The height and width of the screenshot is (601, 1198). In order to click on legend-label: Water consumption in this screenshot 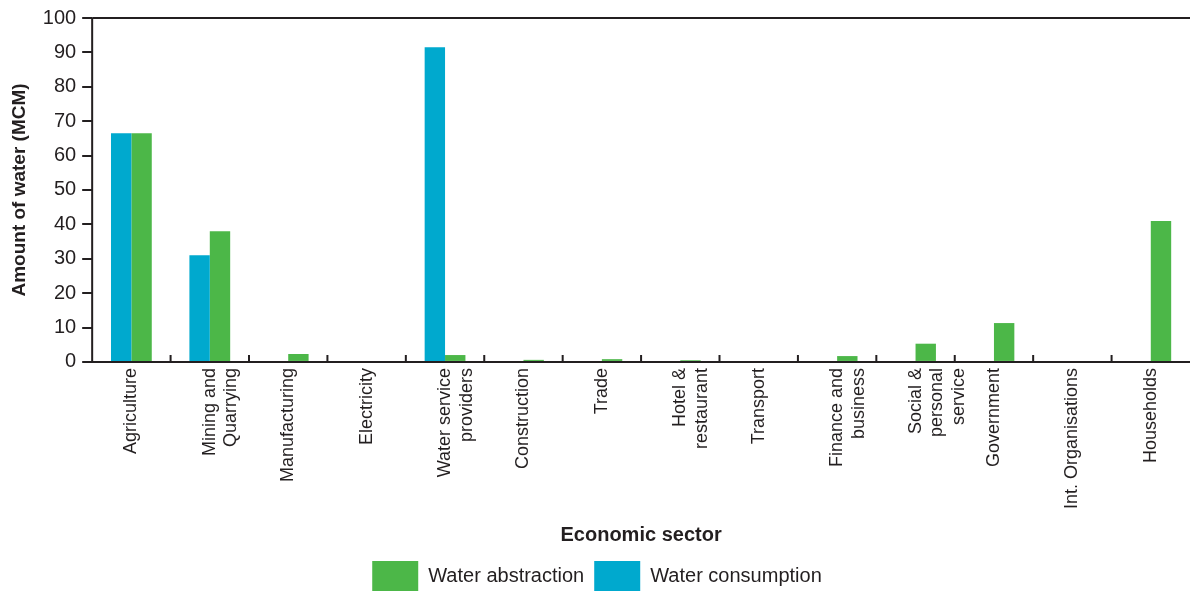, I will do `click(736, 574)`.